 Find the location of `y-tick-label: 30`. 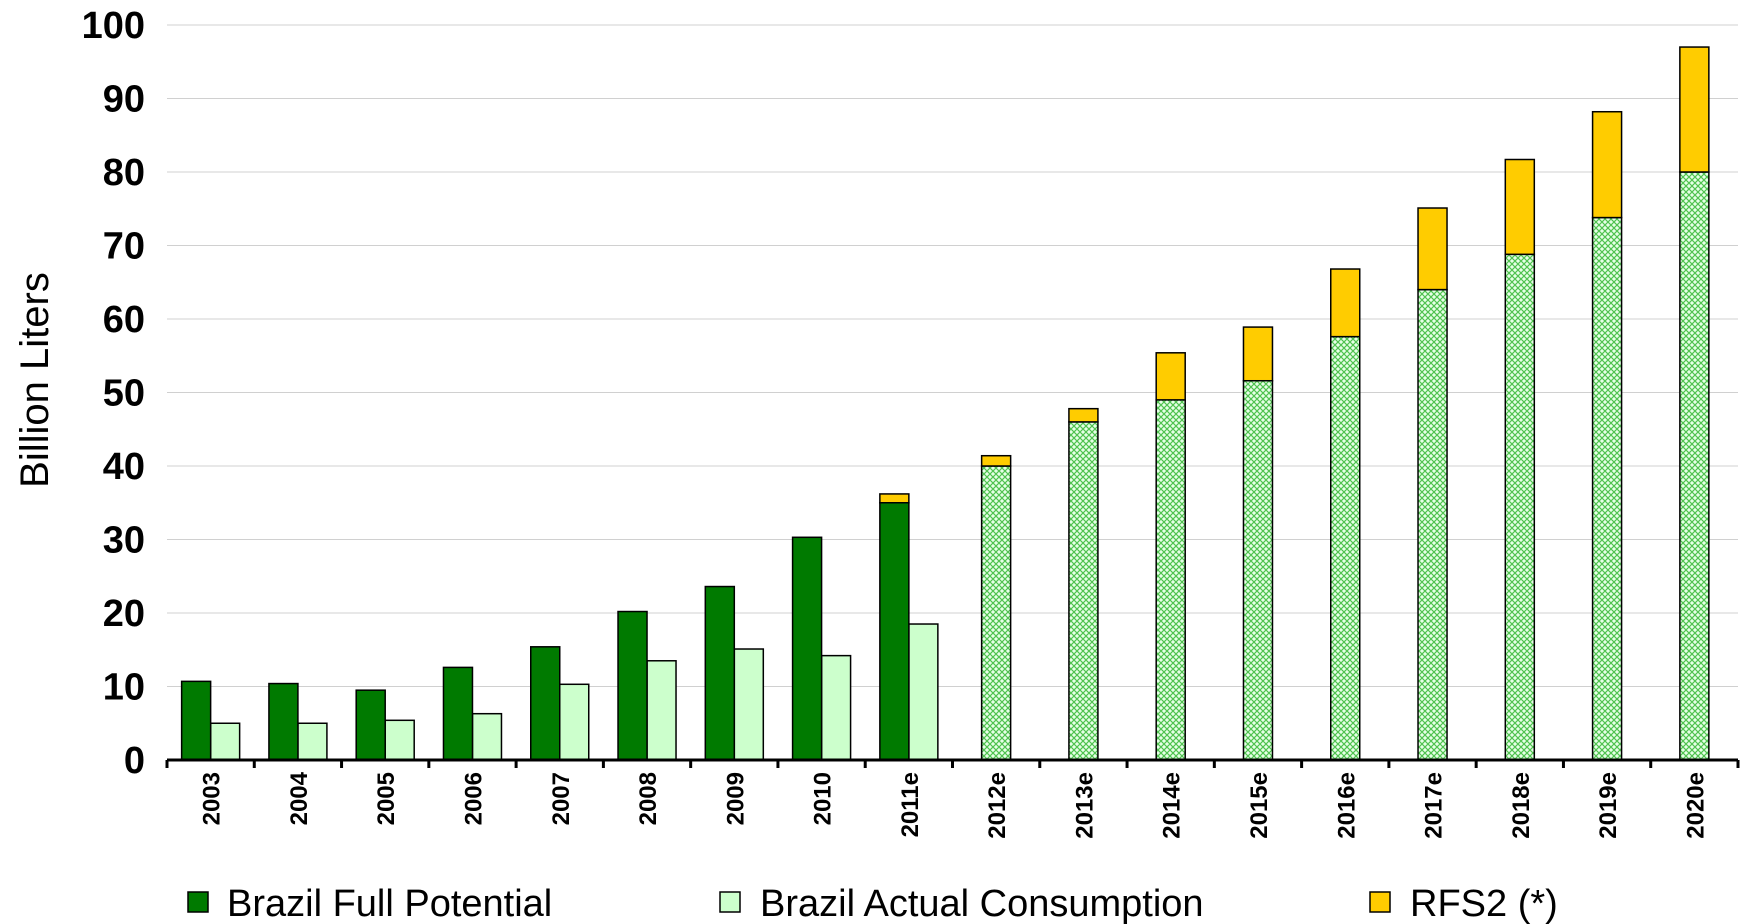

y-tick-label: 30 is located at coordinates (124, 541).